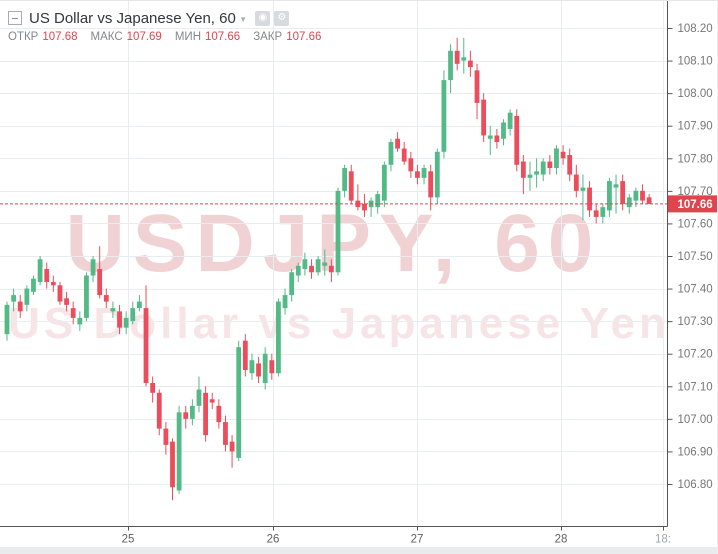 The height and width of the screenshot is (554, 718). I want to click on eye-icon: ◉, so click(263, 18).